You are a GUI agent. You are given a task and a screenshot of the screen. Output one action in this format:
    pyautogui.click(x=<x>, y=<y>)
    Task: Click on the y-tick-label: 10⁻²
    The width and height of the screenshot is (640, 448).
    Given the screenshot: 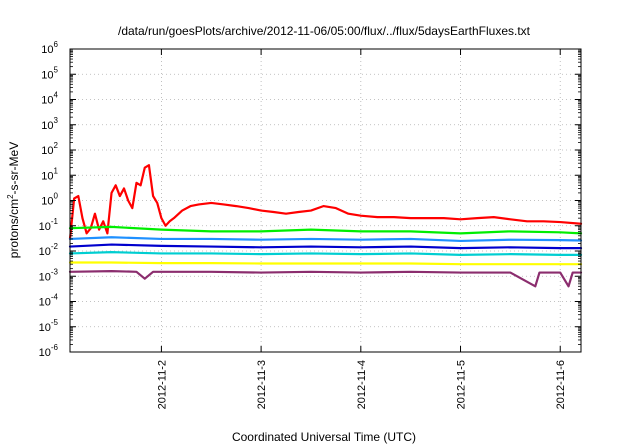 What is the action you would take?
    pyautogui.click(x=49, y=250)
    